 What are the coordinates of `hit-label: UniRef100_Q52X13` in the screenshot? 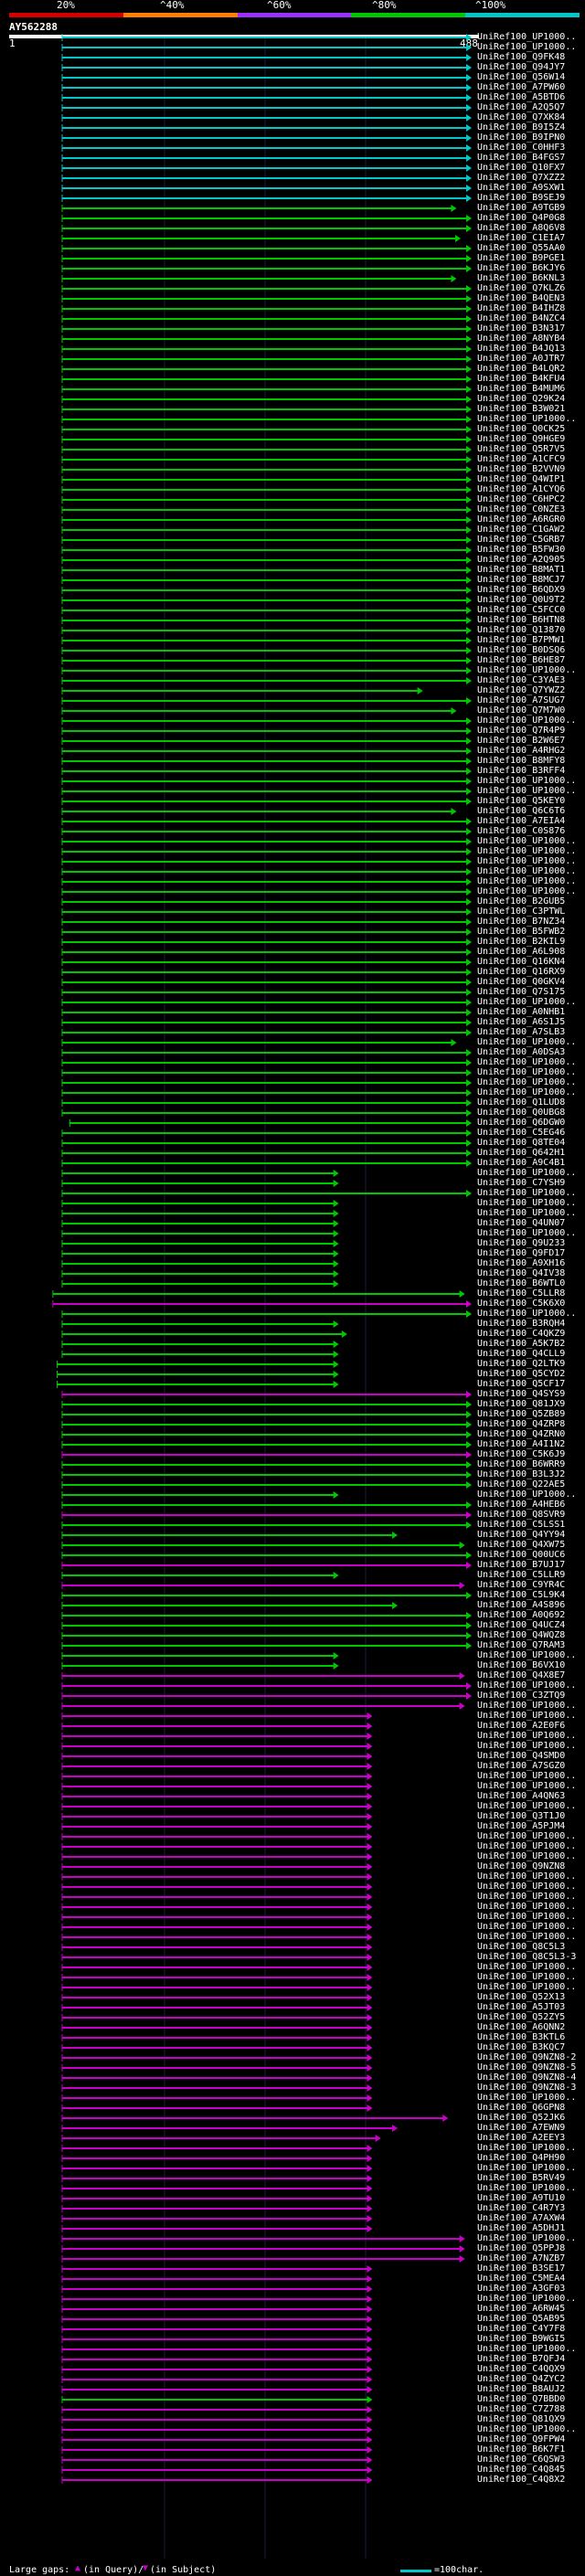 It's located at (521, 1997).